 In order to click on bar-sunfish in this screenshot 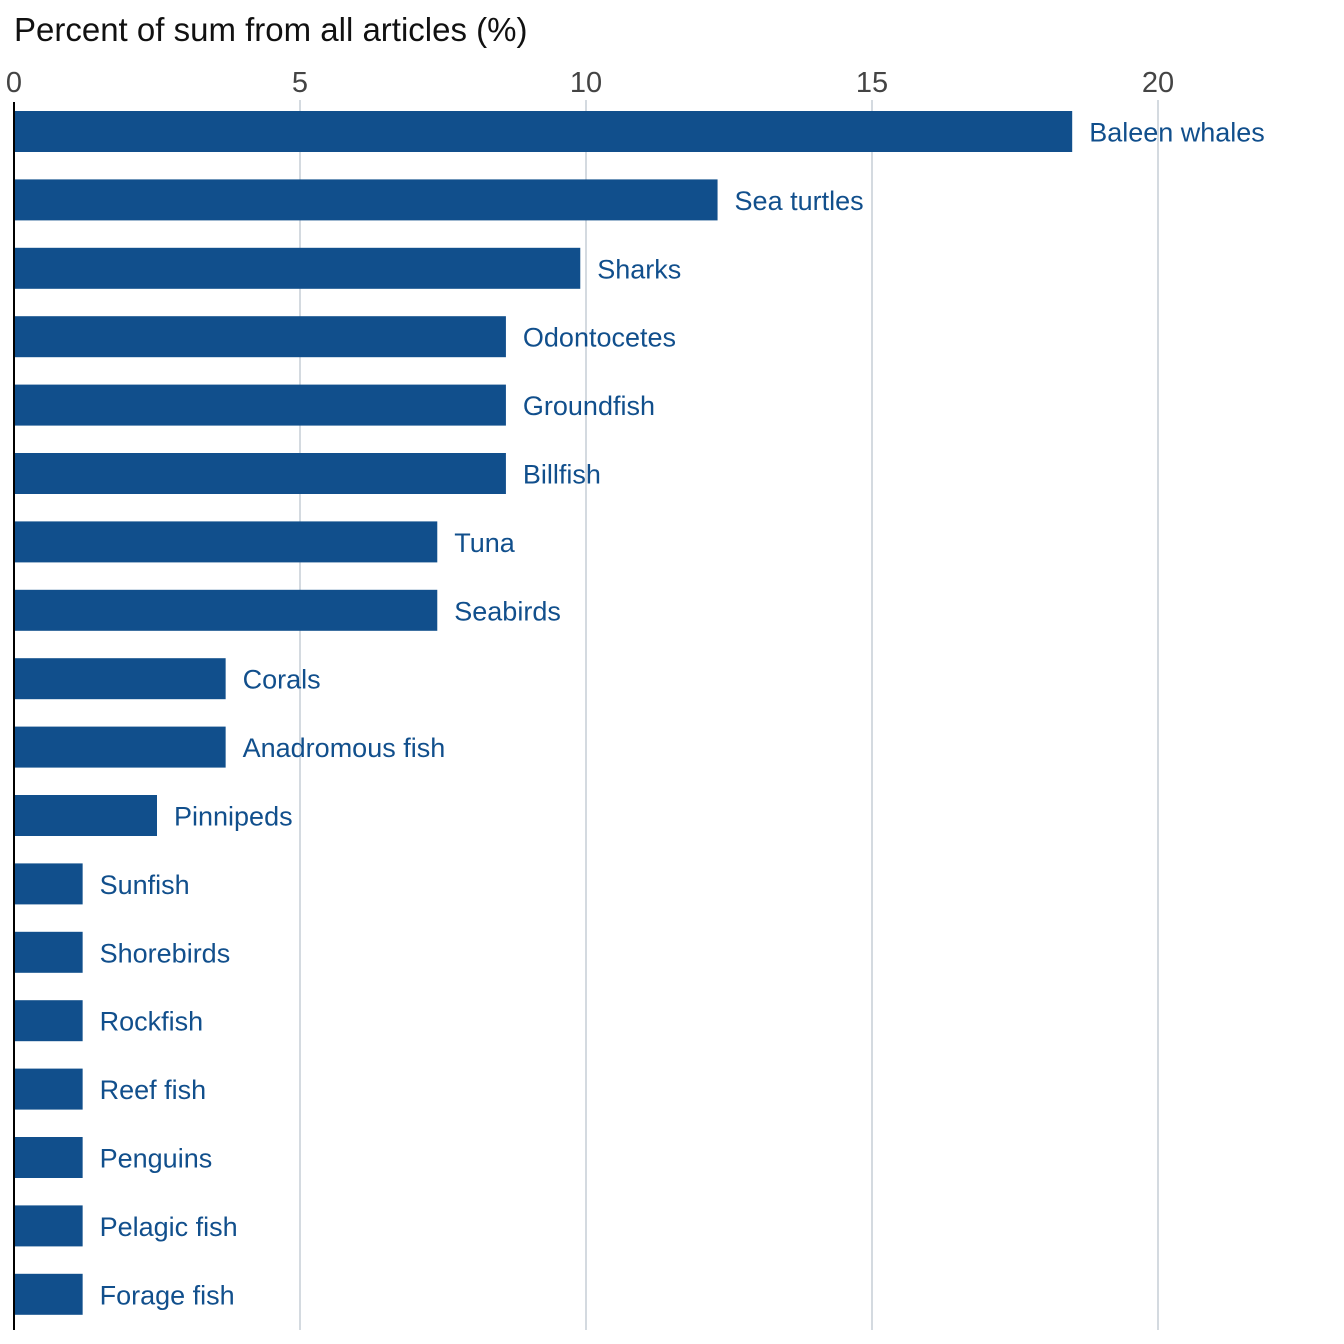, I will do `click(48, 884)`.